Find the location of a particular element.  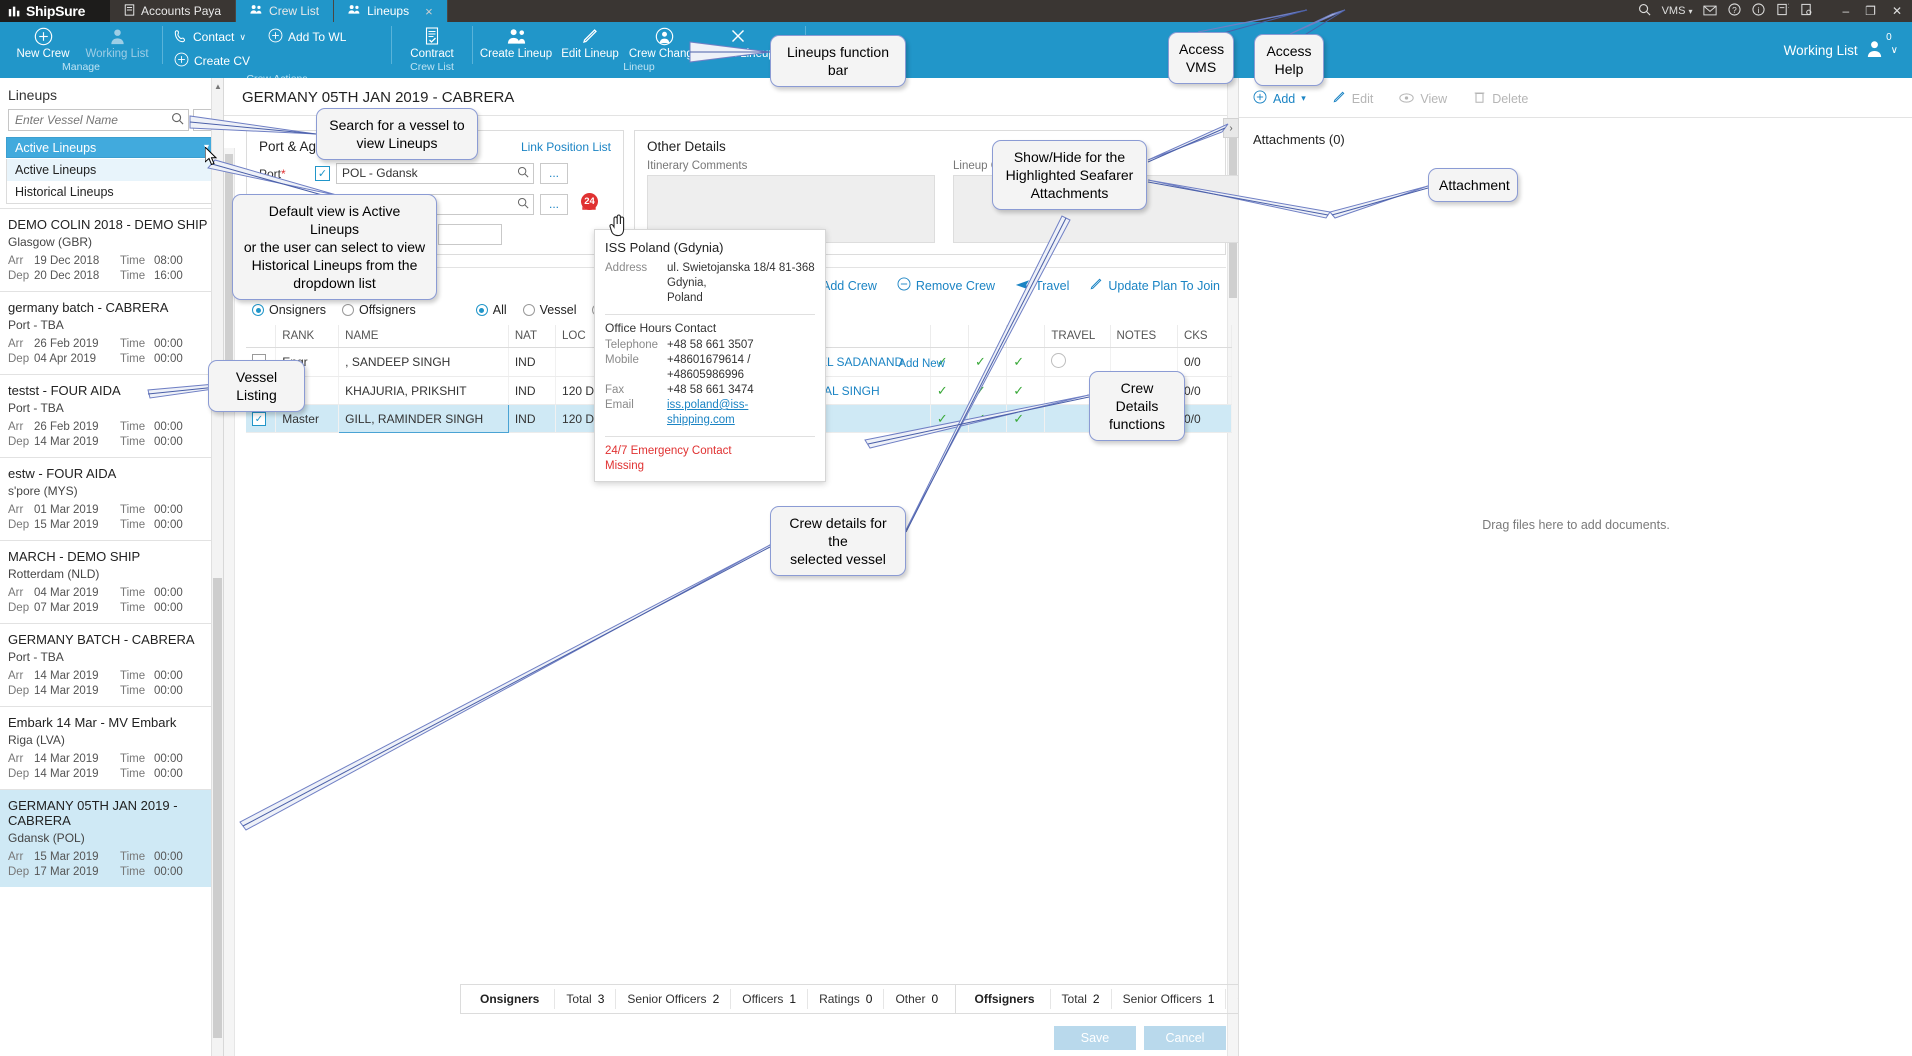

column-header: NAME is located at coordinates (423, 336).